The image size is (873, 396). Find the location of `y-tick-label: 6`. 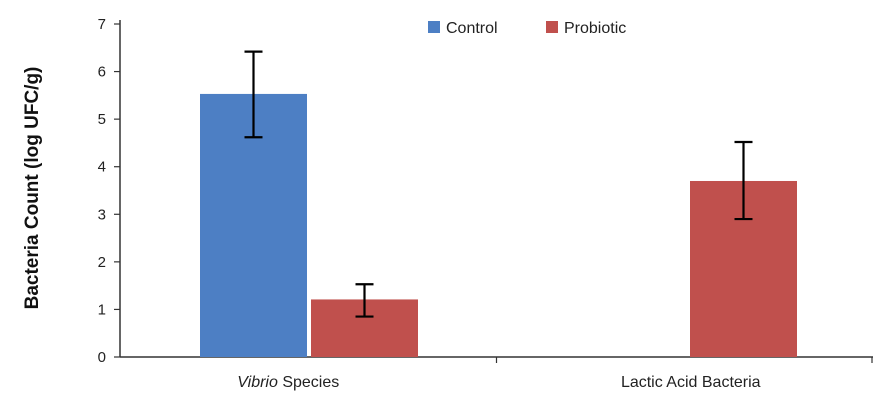

y-tick-label: 6 is located at coordinates (102, 72).